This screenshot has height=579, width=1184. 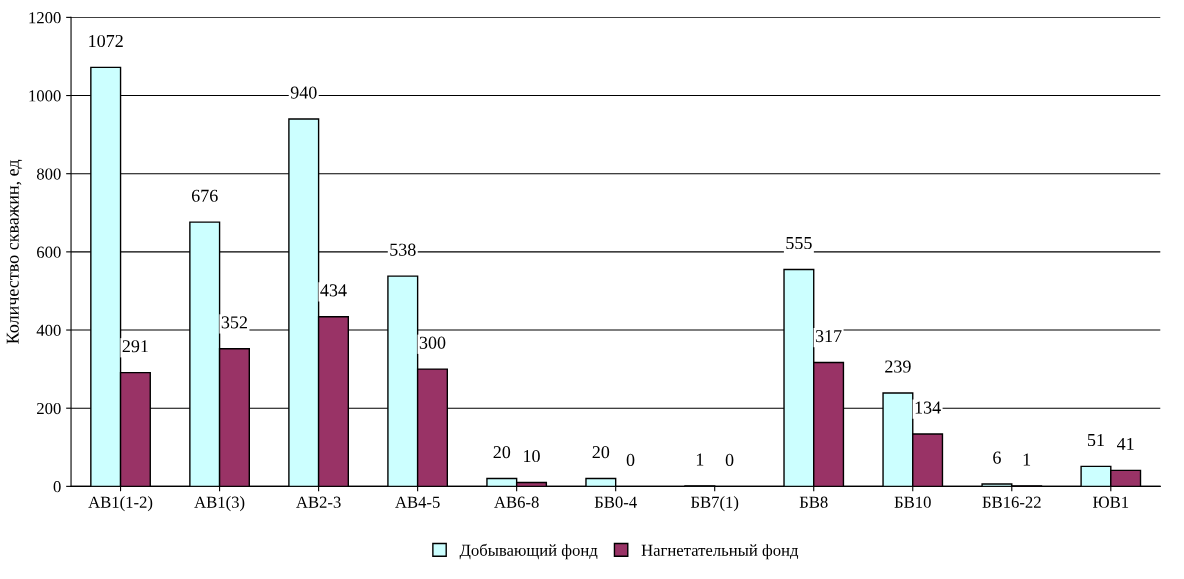 I want to click on x-tick-label: АВ1(3), so click(x=219, y=504).